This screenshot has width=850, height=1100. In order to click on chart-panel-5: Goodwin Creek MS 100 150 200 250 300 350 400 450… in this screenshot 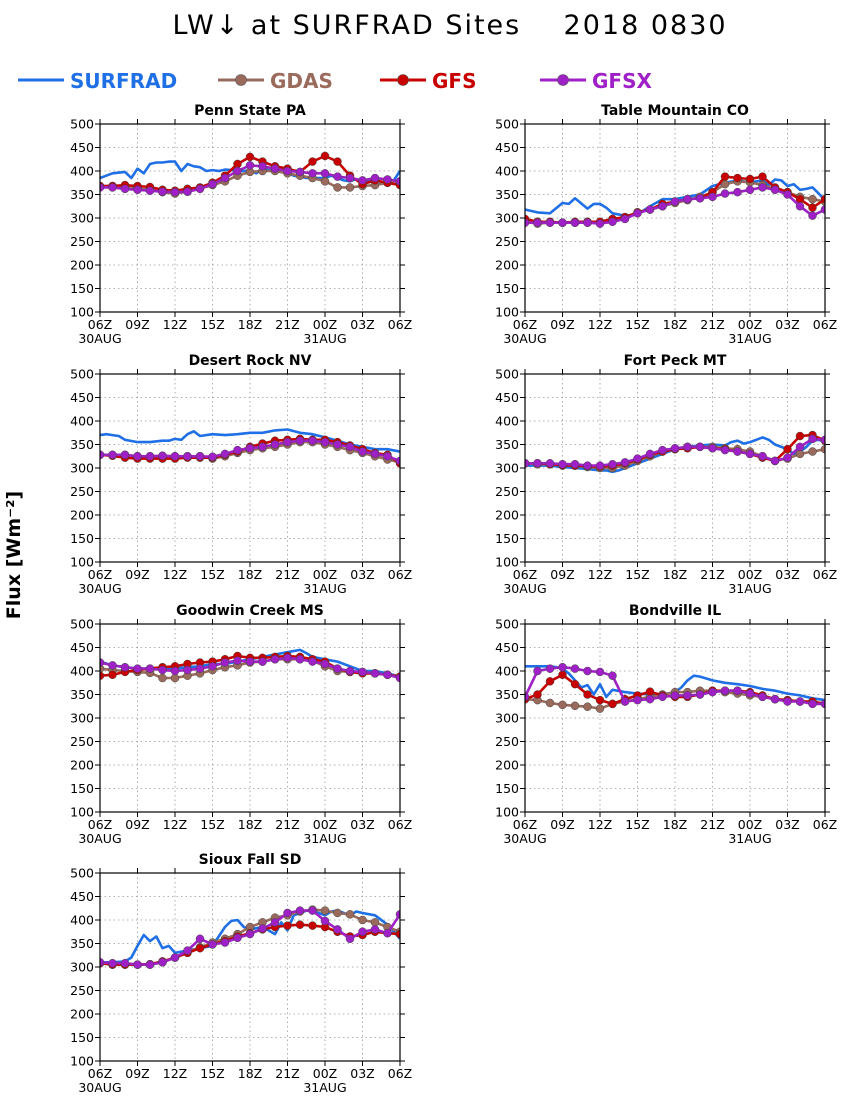, I will do `click(241, 724)`.